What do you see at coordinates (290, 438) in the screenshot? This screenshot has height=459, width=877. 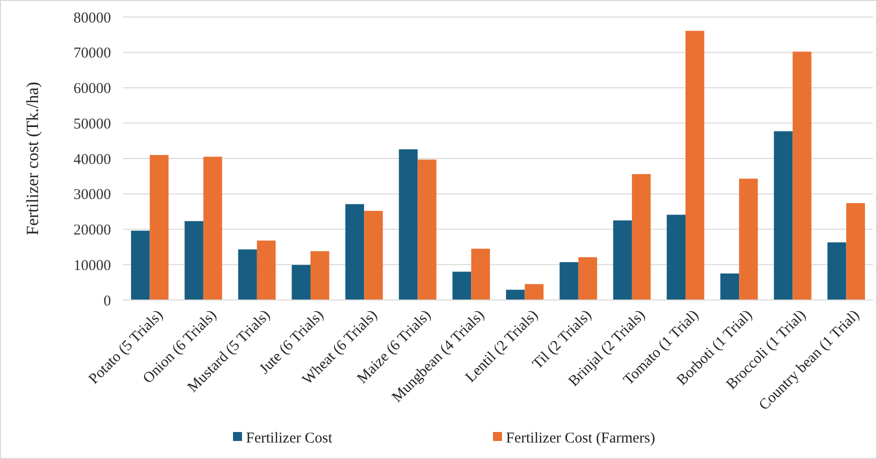 I see `legend-label: Fertilizer Cost` at bounding box center [290, 438].